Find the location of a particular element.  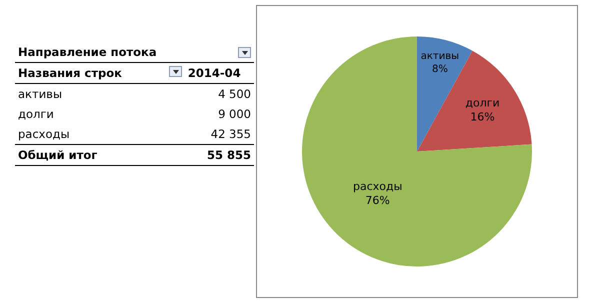

text: Общий итог is located at coordinates (100, 155).